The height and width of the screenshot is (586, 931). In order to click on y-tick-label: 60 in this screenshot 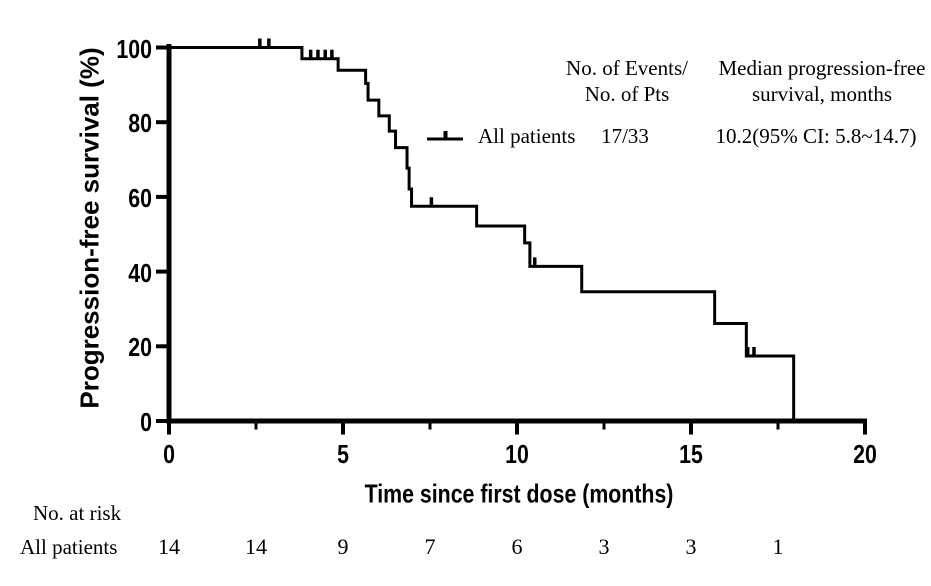, I will do `click(140, 197)`.